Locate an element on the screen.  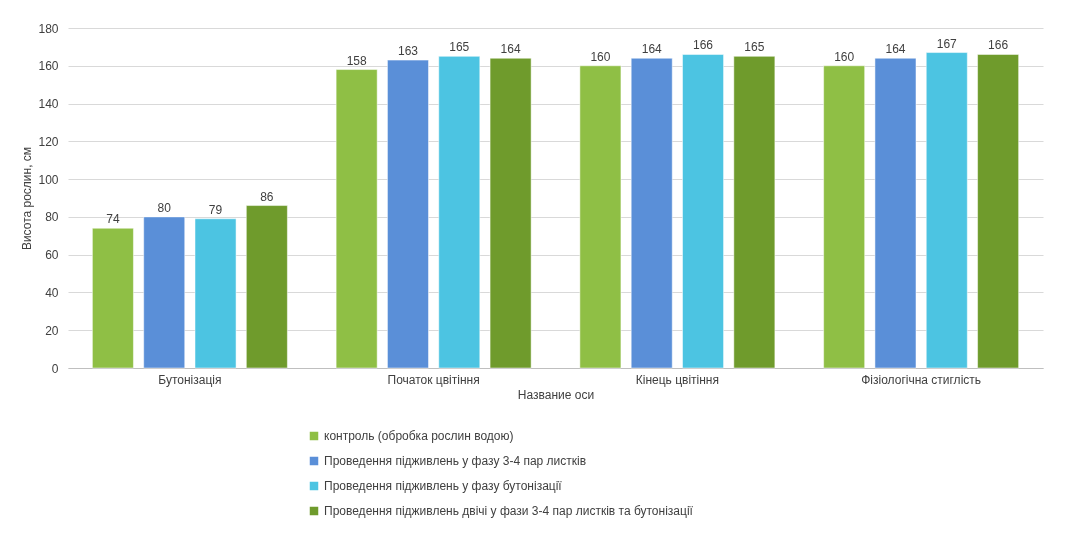
legend-label: Проведення підживлень двічі у фази 3-4 пар листків та бутонізації is located at coordinates (509, 511).